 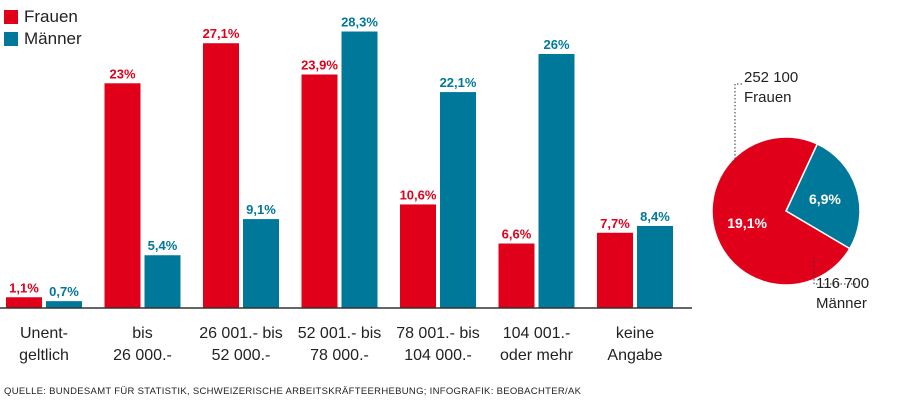 I want to click on bar-frauen-unentgeltlich, so click(x=24, y=302).